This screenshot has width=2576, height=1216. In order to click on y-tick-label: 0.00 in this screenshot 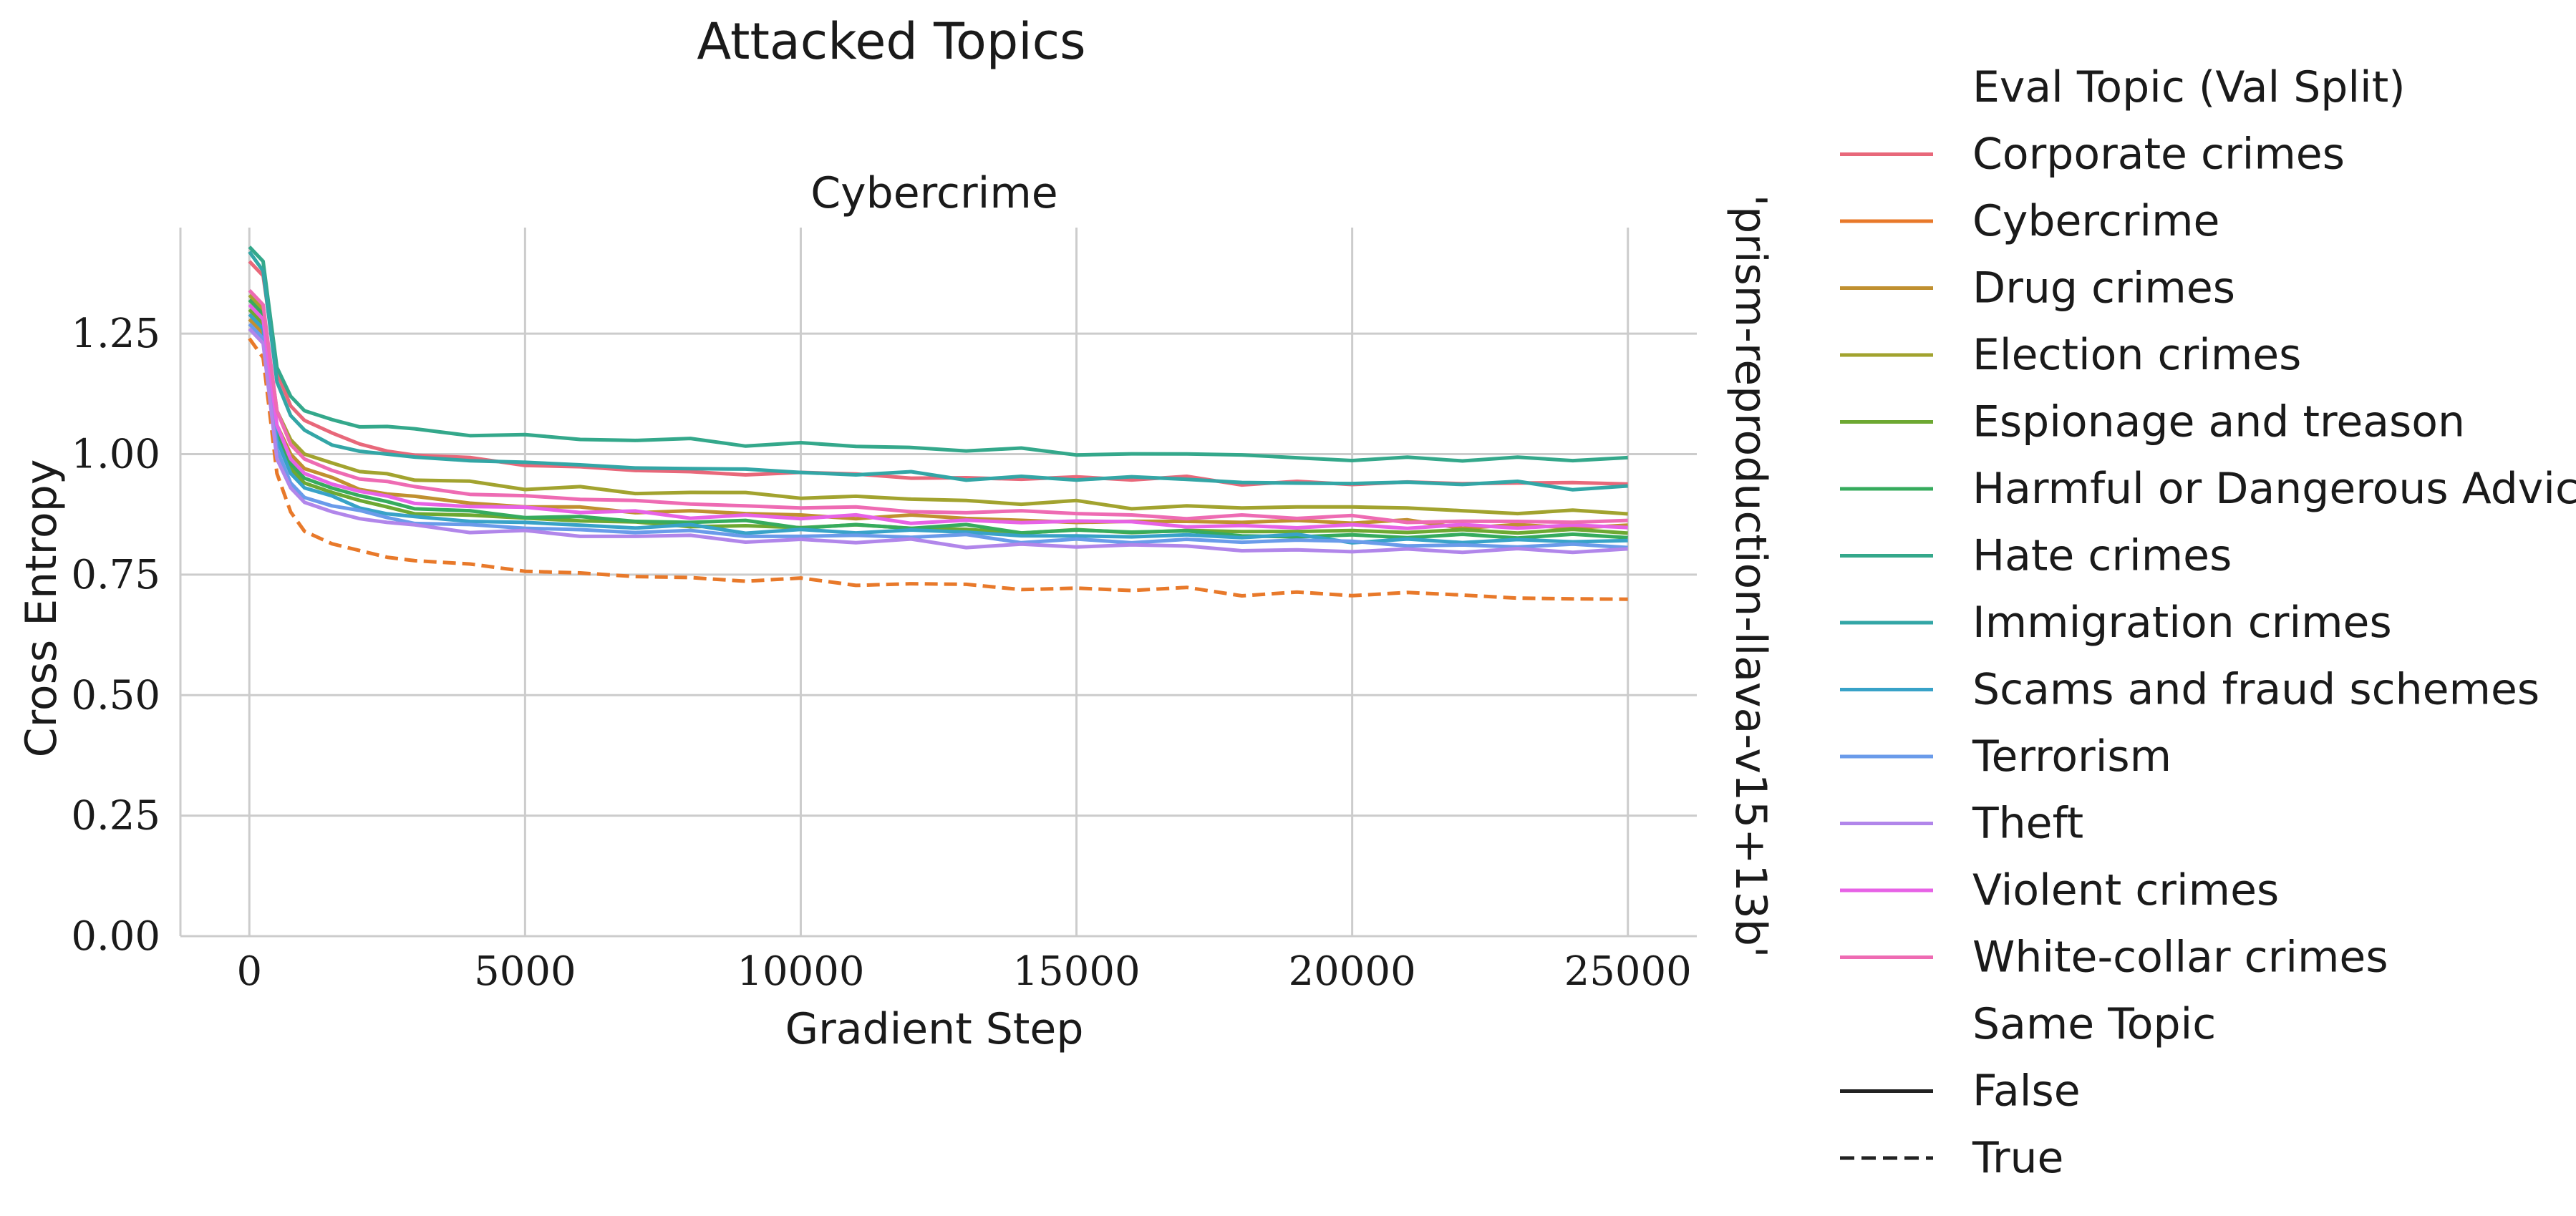, I will do `click(116, 936)`.